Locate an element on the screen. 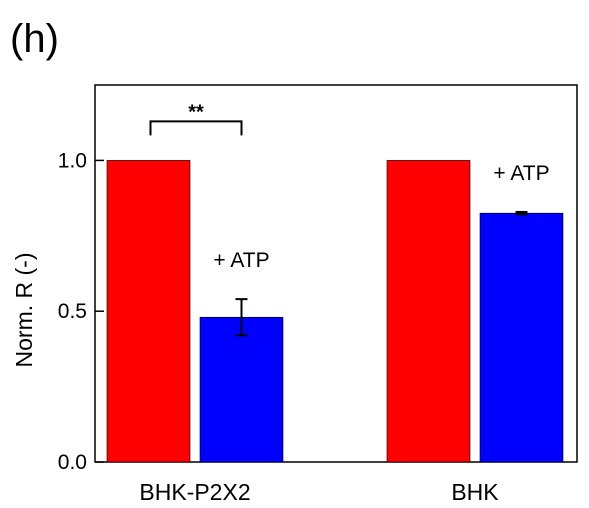 This screenshot has height=508, width=589. panel-label: (h) is located at coordinates (34, 39).